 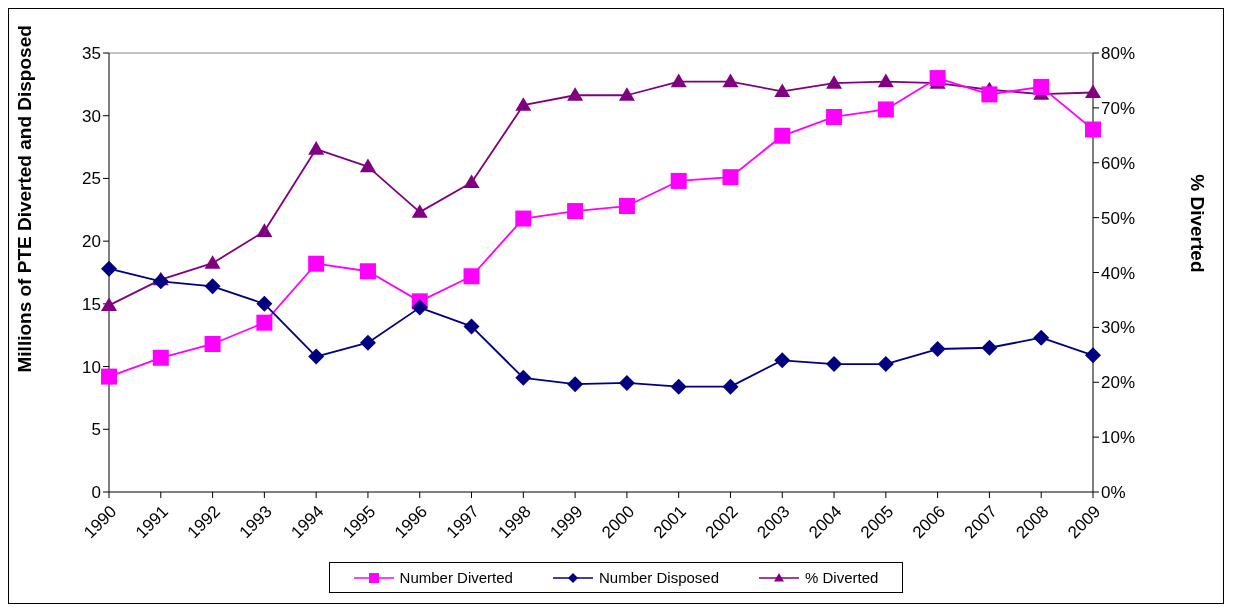 I want to click on legend-label: Number Diverted, so click(x=456, y=577).